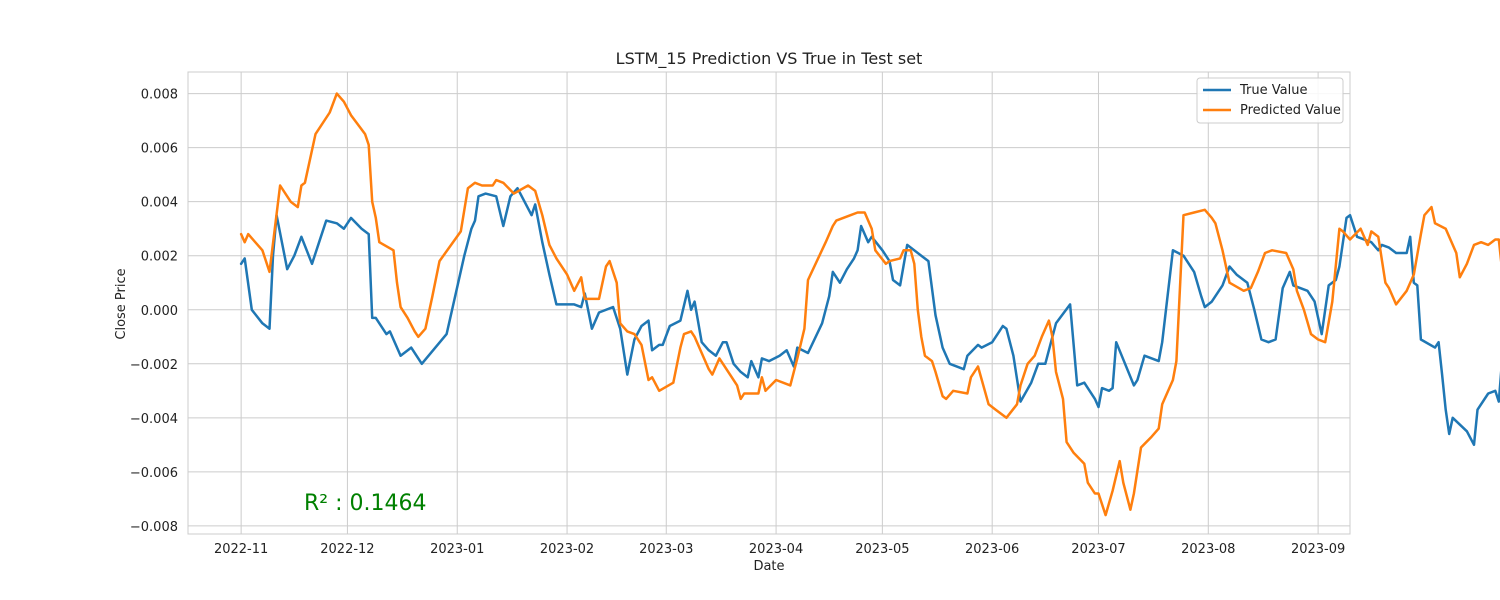 This screenshot has width=1500, height=600. What do you see at coordinates (776, 549) in the screenshot?
I see `x-tick-label: 2023-04` at bounding box center [776, 549].